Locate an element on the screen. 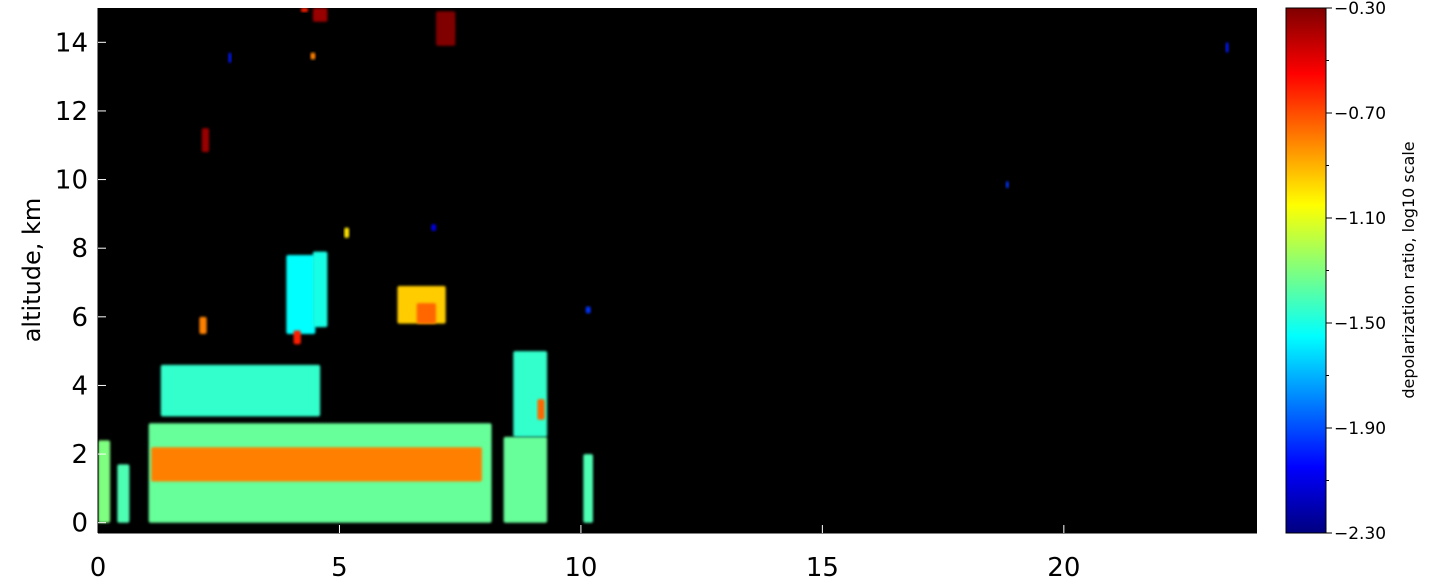 The height and width of the screenshot is (588, 1436). colorbar-tick-label-2: −1.10 is located at coordinates (1360, 219).